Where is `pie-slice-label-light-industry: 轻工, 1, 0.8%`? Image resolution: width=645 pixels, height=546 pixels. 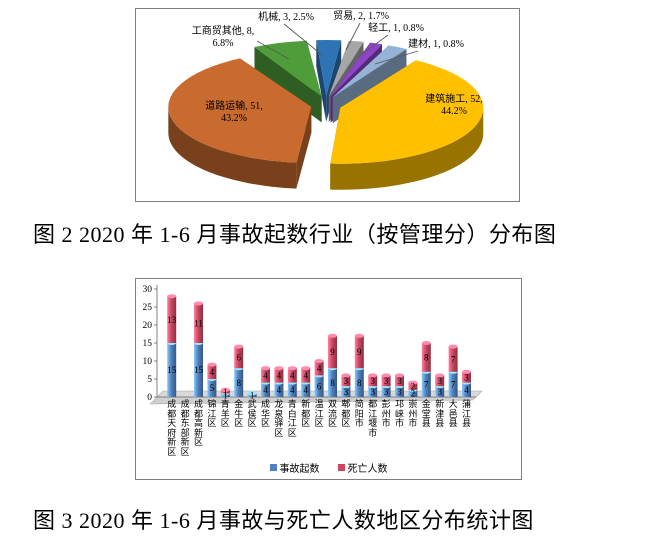 pie-slice-label-light-industry: 轻工, 1, 0.8% is located at coordinates (396, 28).